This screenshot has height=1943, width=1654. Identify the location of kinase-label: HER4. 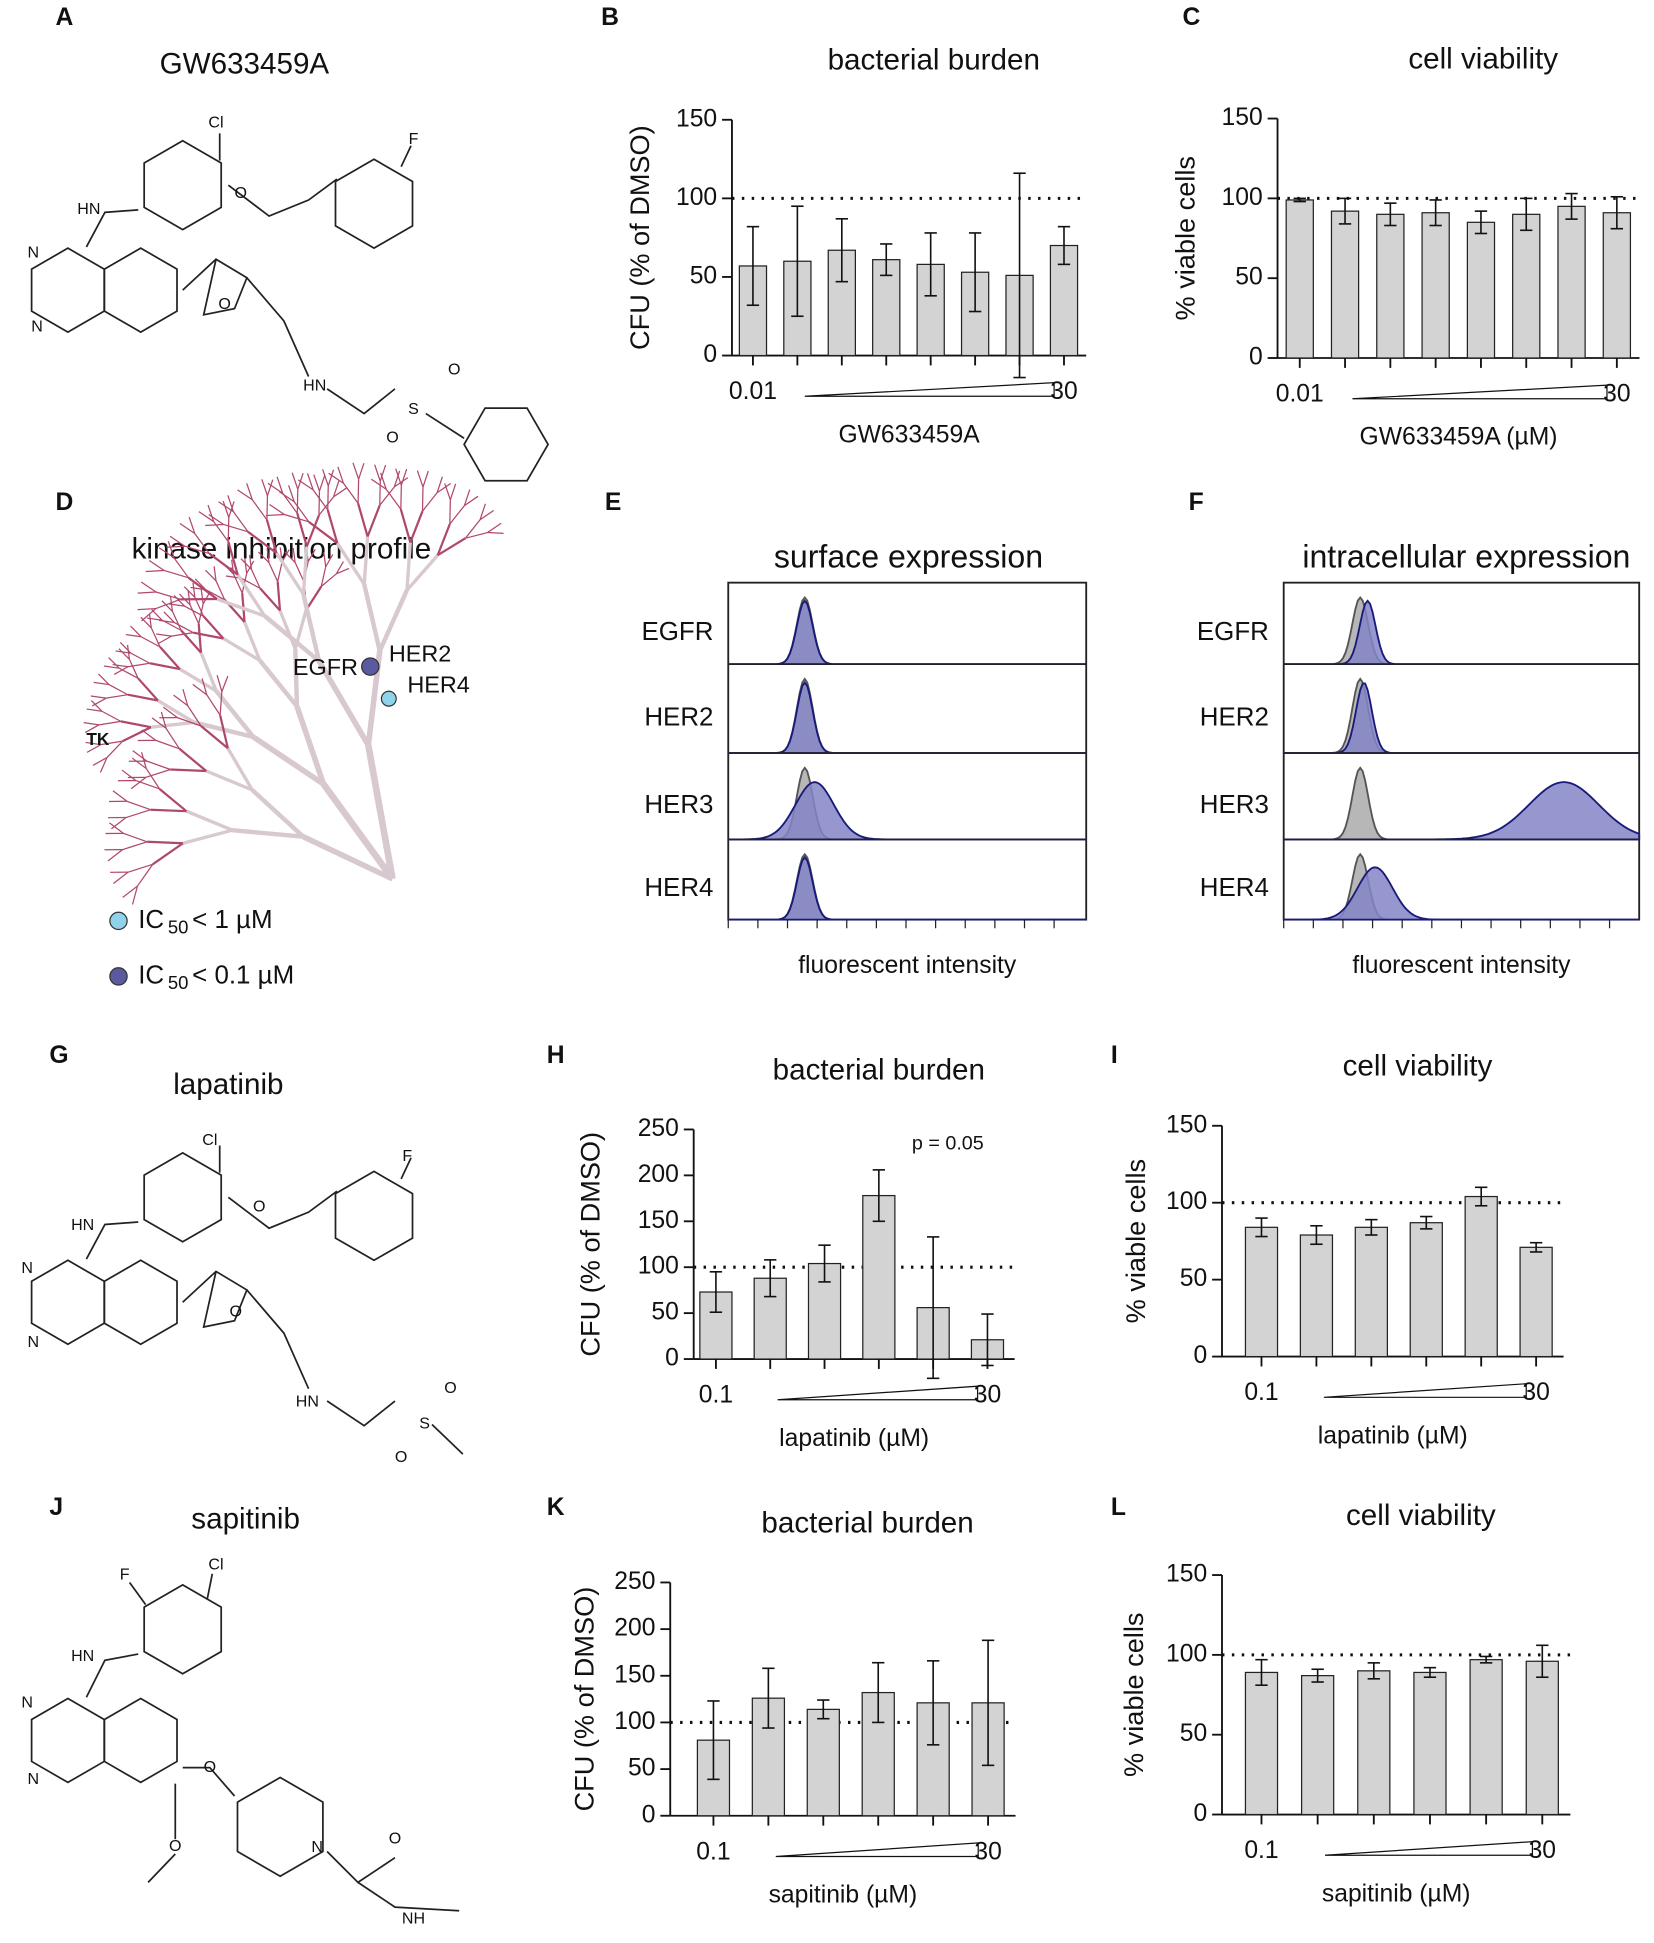
(438, 685).